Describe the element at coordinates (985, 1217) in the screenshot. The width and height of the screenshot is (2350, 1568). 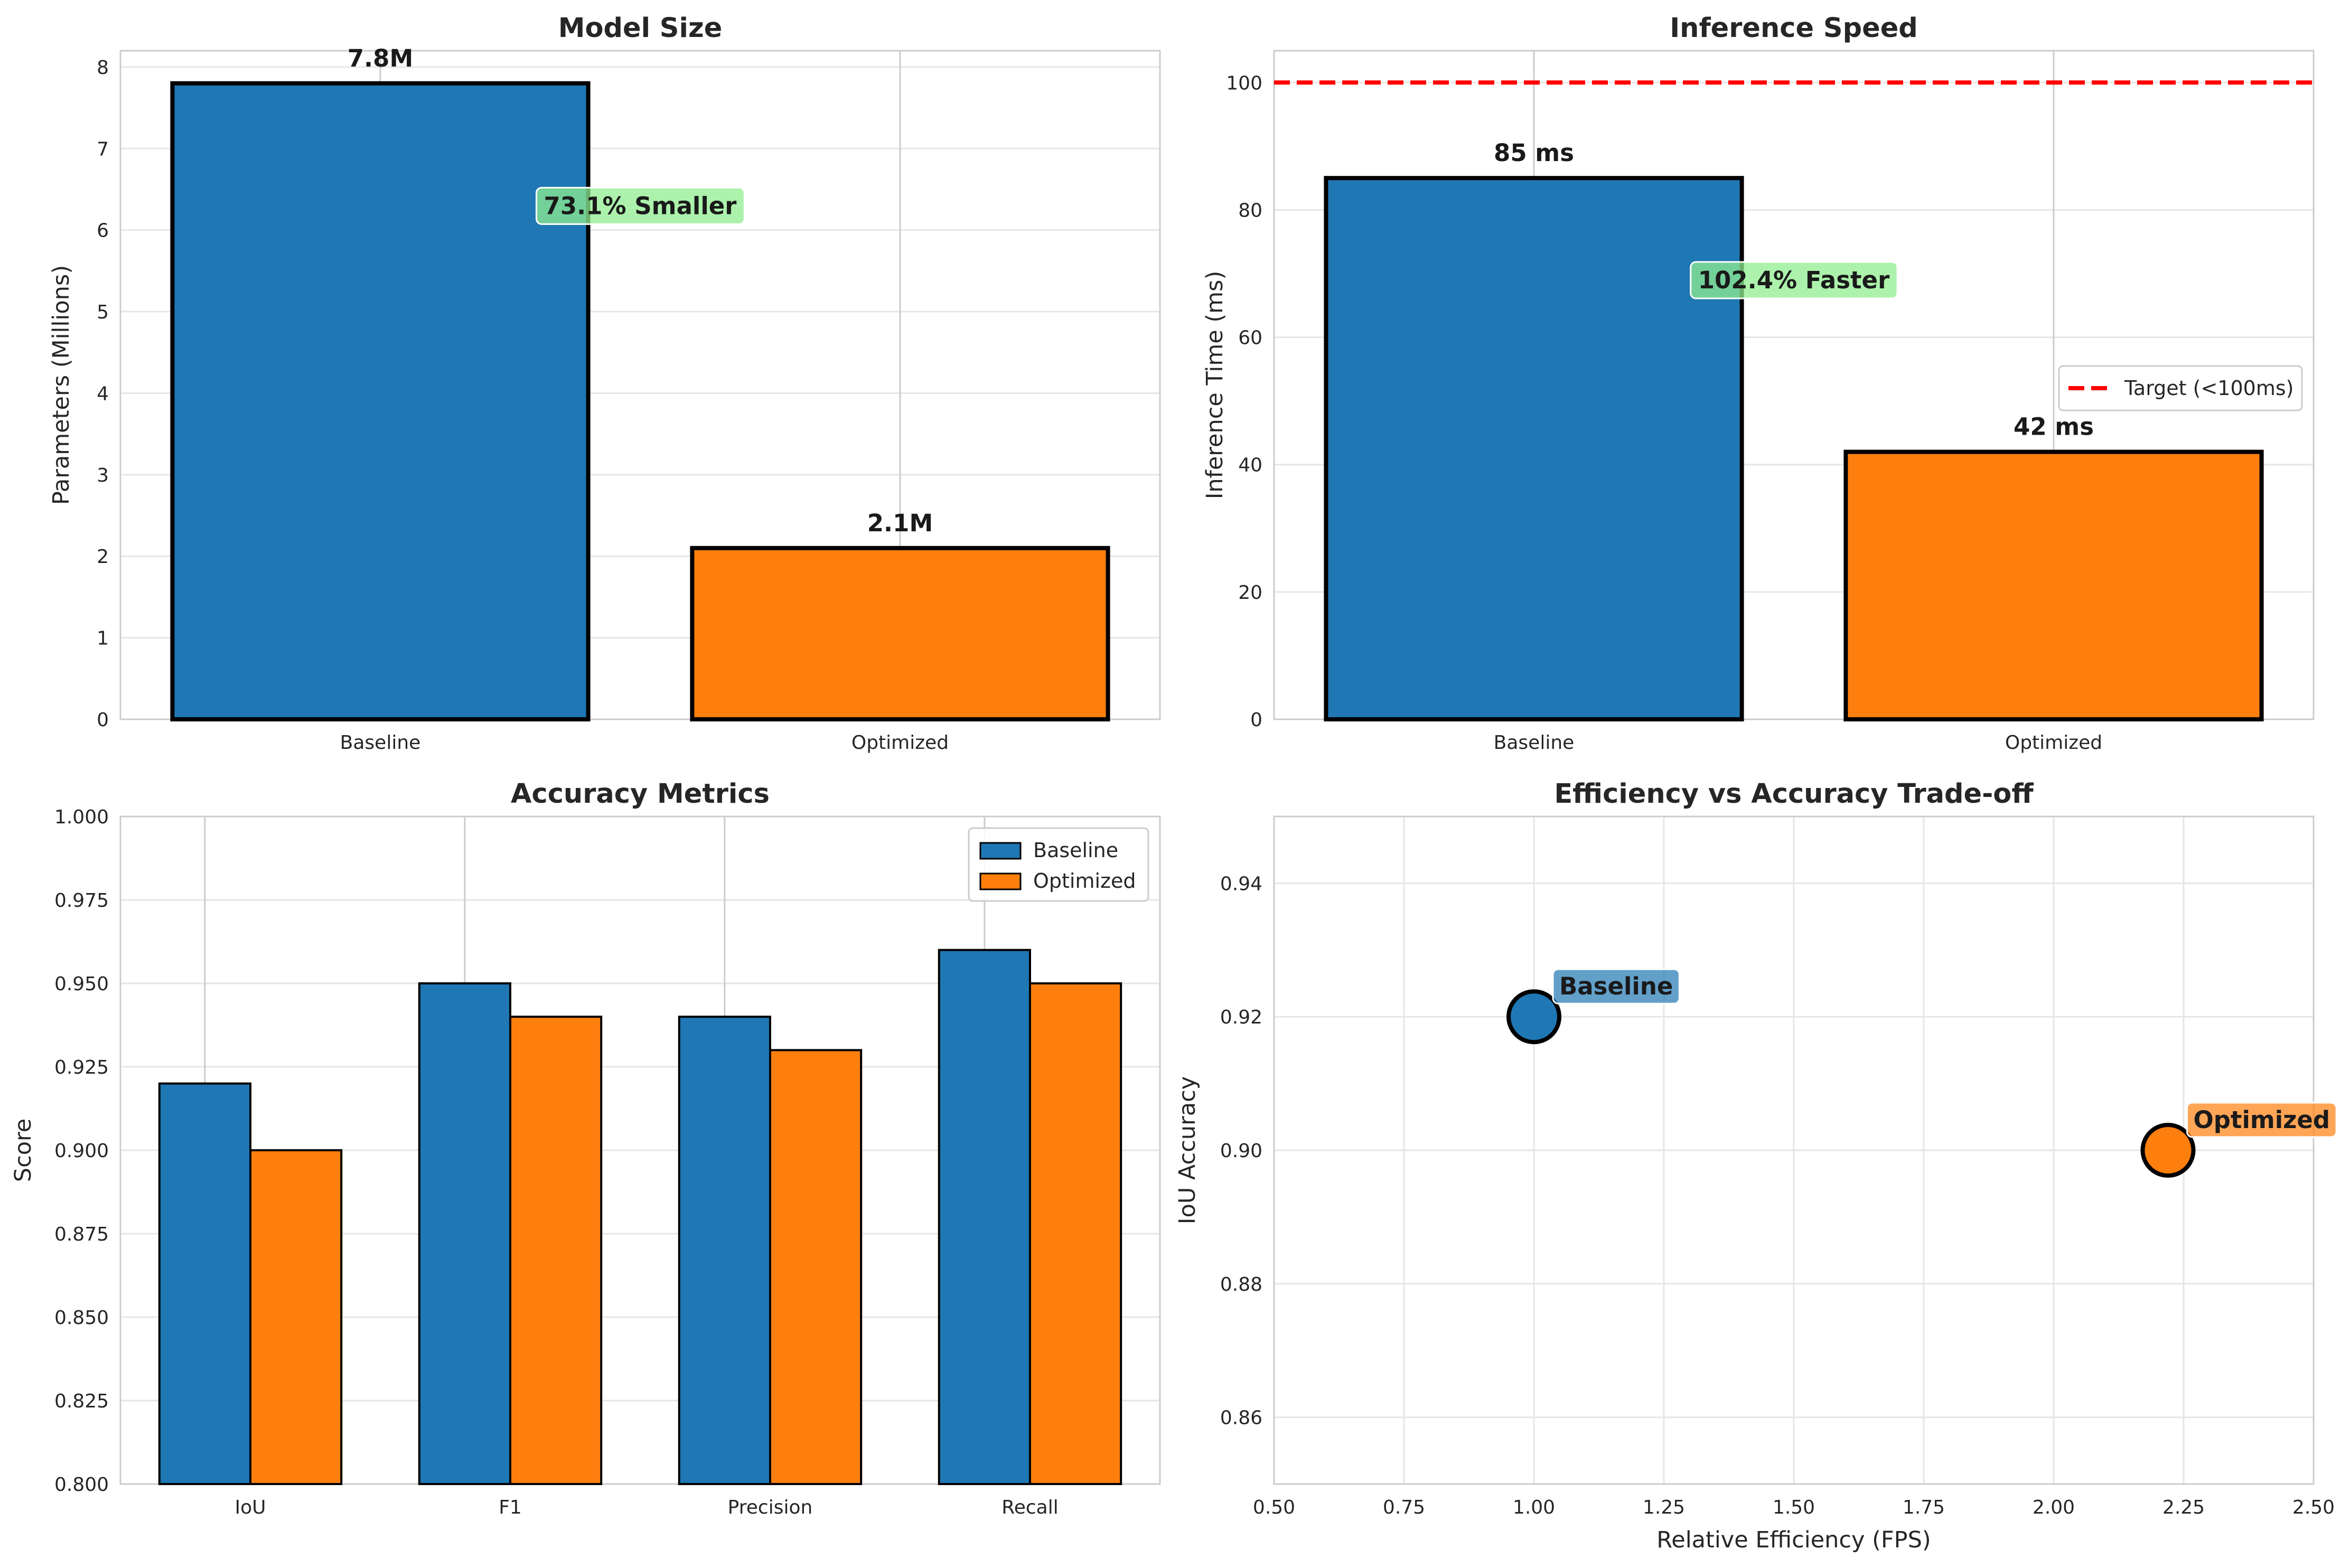
I see `bar-baseline-recall` at that location.